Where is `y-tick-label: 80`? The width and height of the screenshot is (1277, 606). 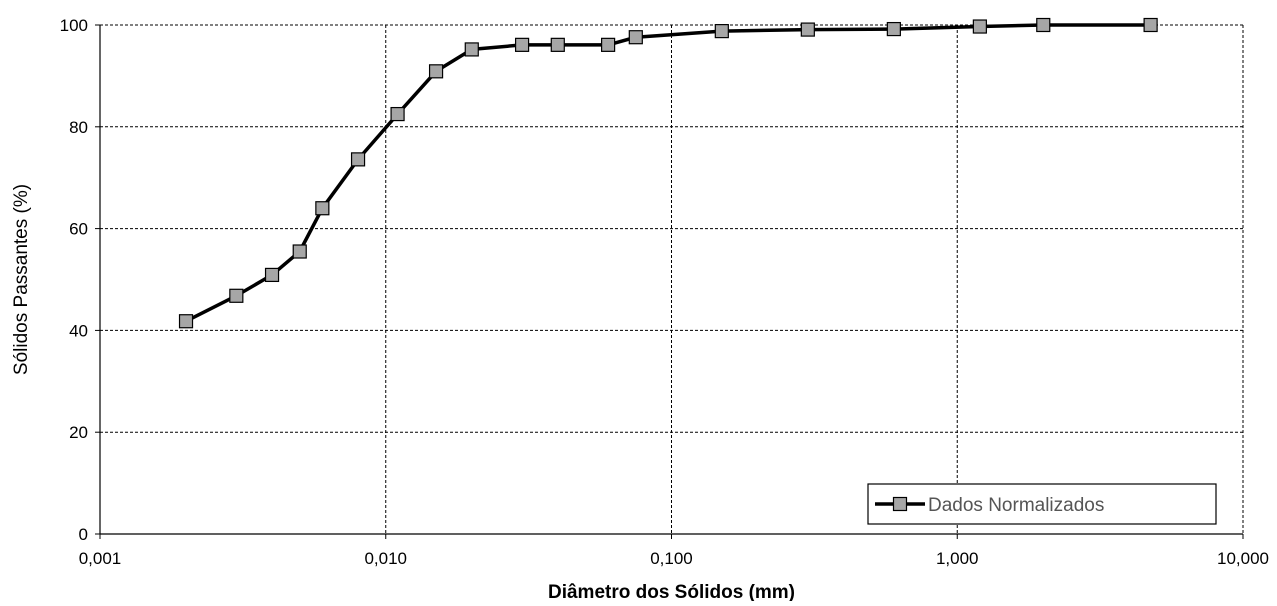
y-tick-label: 80 is located at coordinates (78, 127).